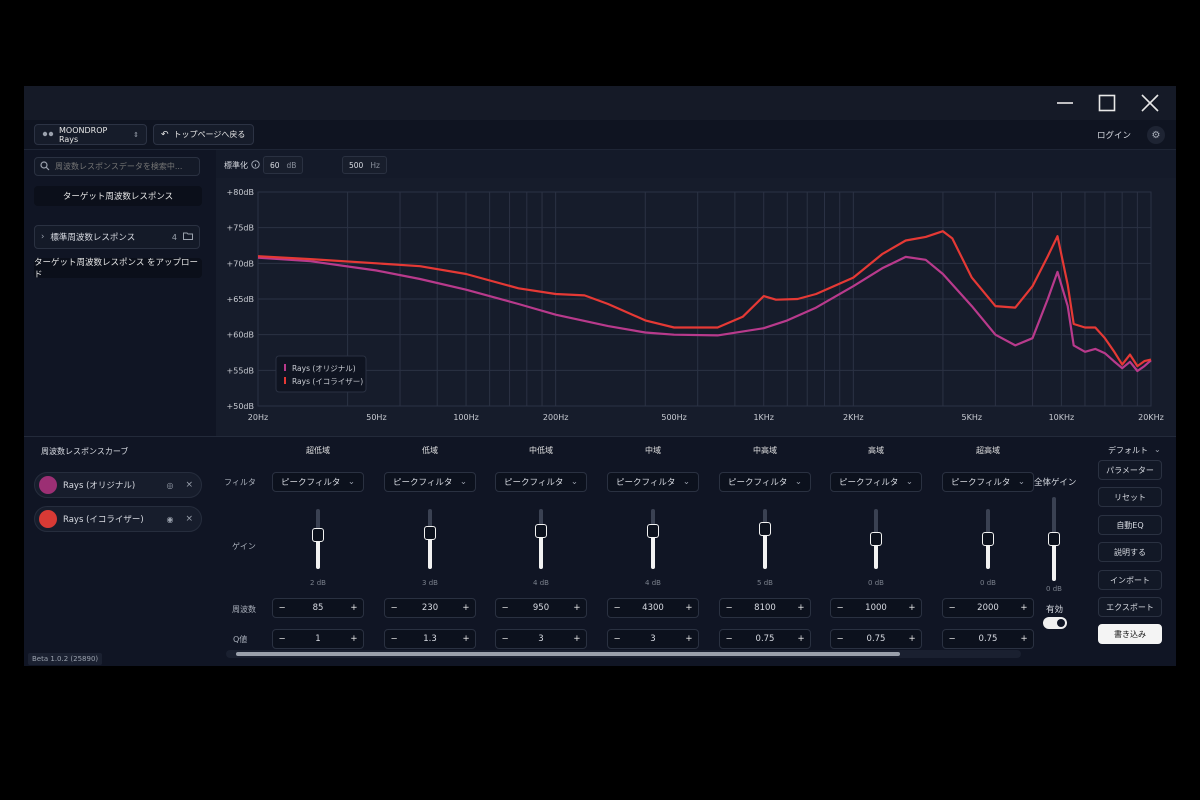 Image resolution: width=1200 pixels, height=800 pixels. What do you see at coordinates (170, 485) in the screenshot?
I see `eye-off-icon: ◎` at bounding box center [170, 485].